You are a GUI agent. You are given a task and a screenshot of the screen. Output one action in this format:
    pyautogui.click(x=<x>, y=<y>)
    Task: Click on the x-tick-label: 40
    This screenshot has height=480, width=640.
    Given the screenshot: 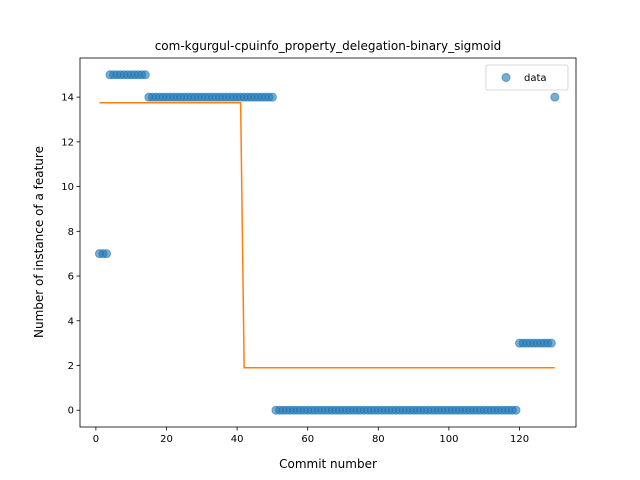 What is the action you would take?
    pyautogui.click(x=237, y=439)
    